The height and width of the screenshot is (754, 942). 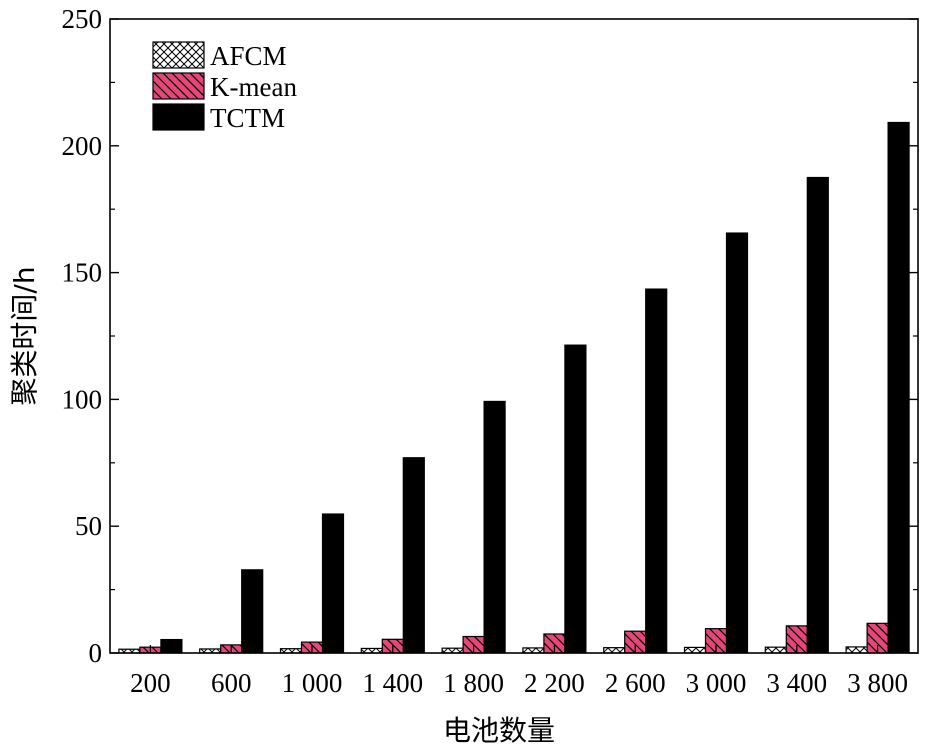 What do you see at coordinates (150, 683) in the screenshot?
I see `x-tick-label-0: 200` at bounding box center [150, 683].